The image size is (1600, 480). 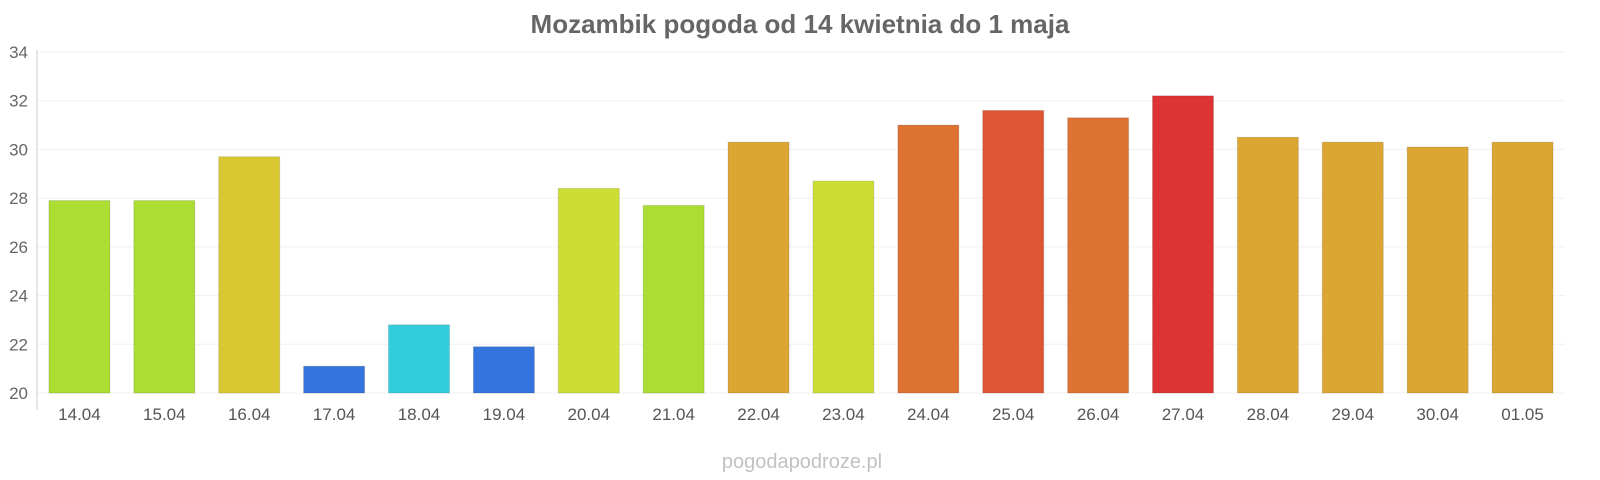 What do you see at coordinates (18, 52) in the screenshot?
I see `y-tick-label: 34` at bounding box center [18, 52].